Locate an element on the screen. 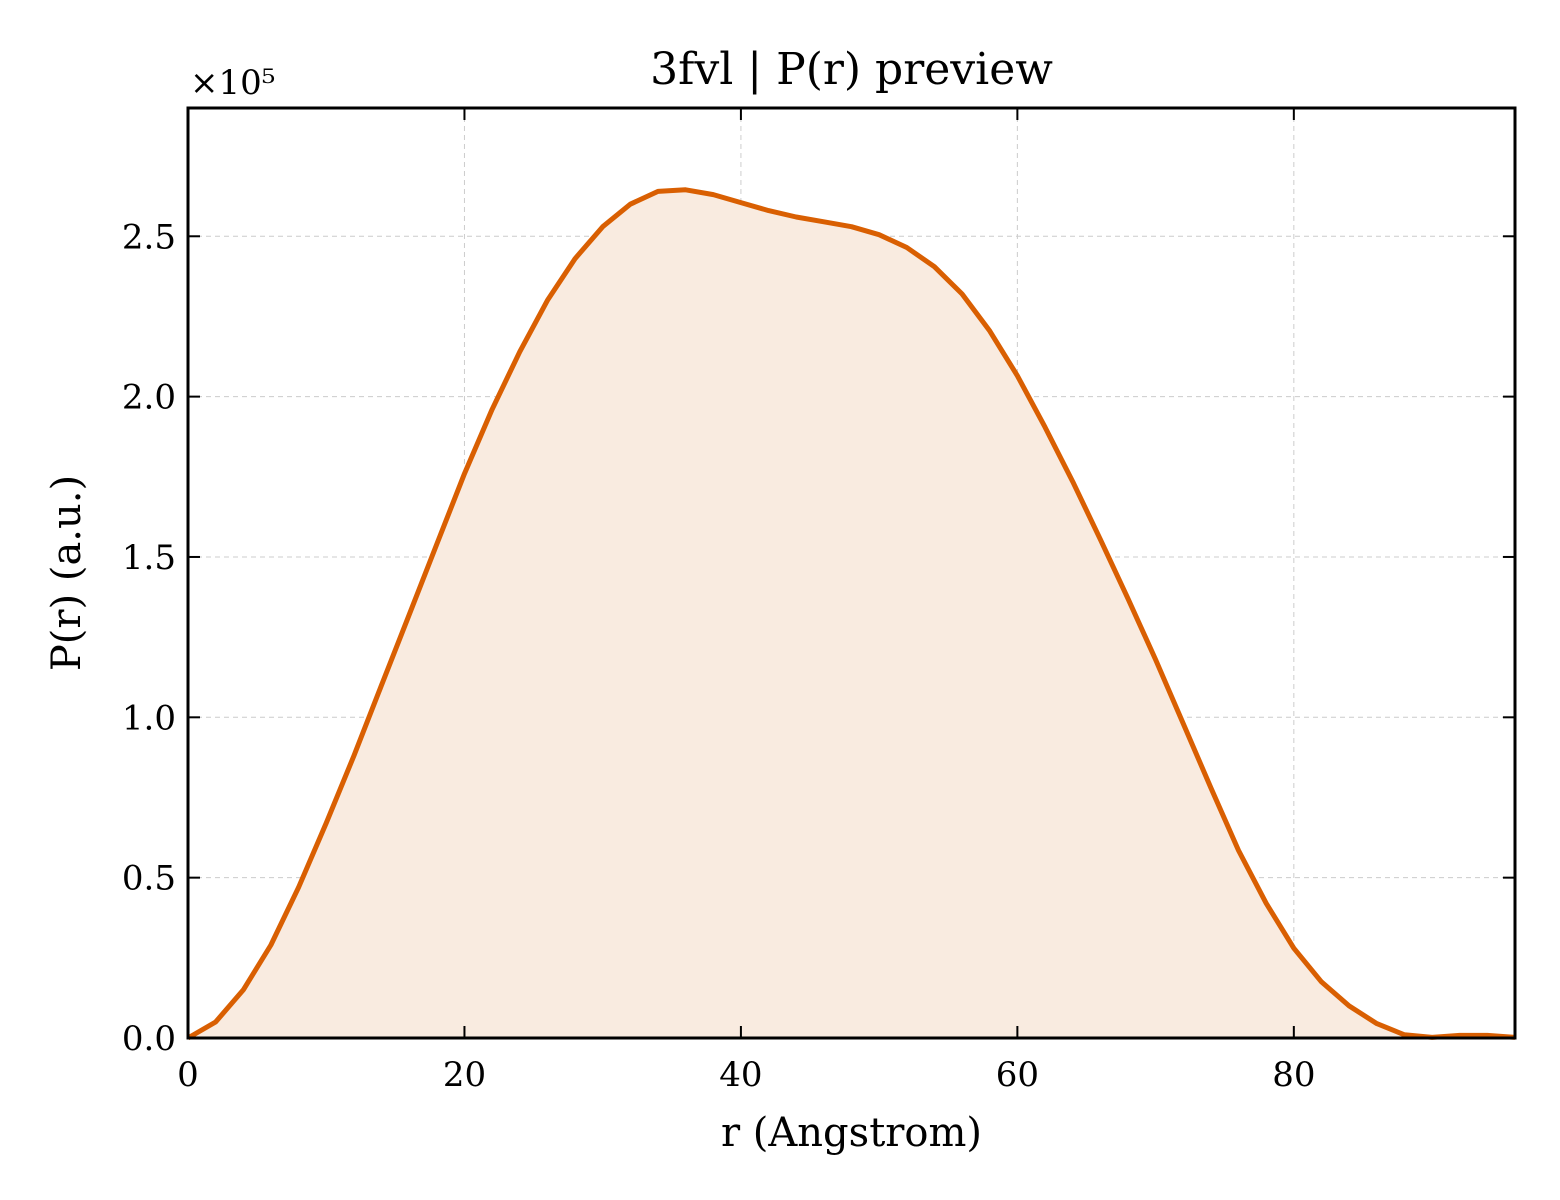 Image resolution: width=1560 pixels, height=1200 pixels. x-tick-label: 20 is located at coordinates (464, 1075).